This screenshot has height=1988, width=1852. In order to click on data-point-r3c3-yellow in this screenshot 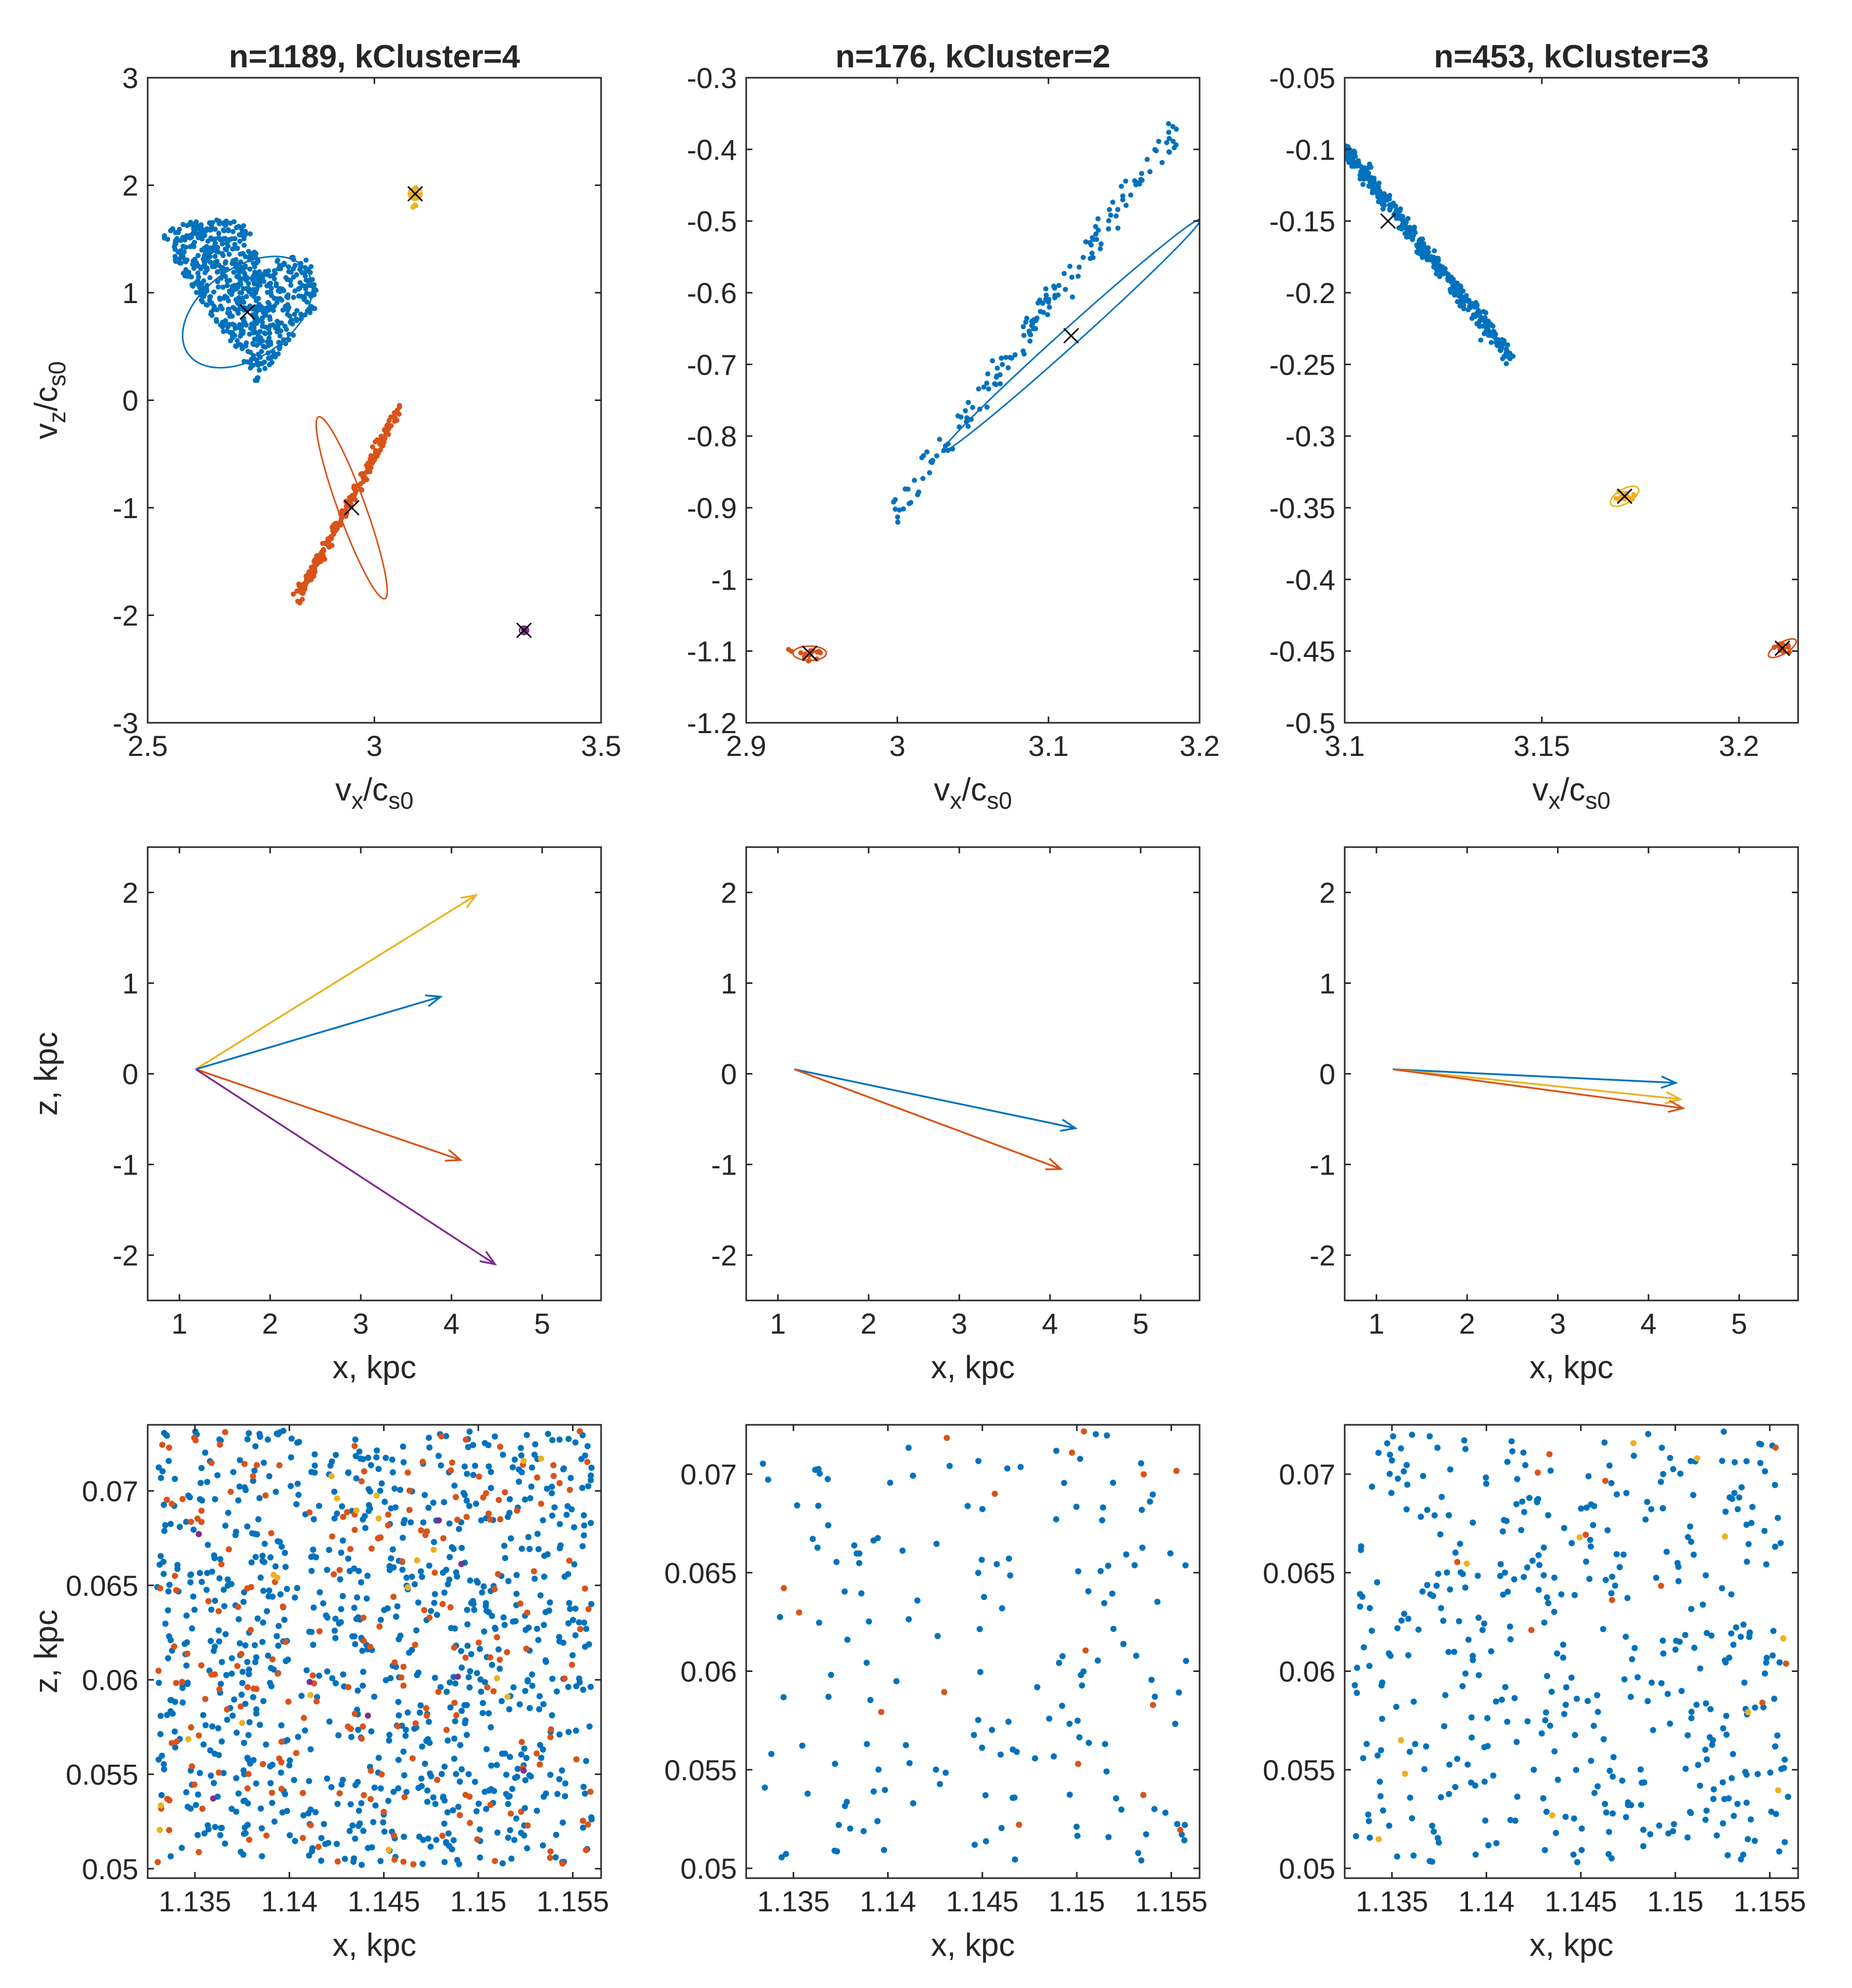, I will do `click(1405, 1773)`.